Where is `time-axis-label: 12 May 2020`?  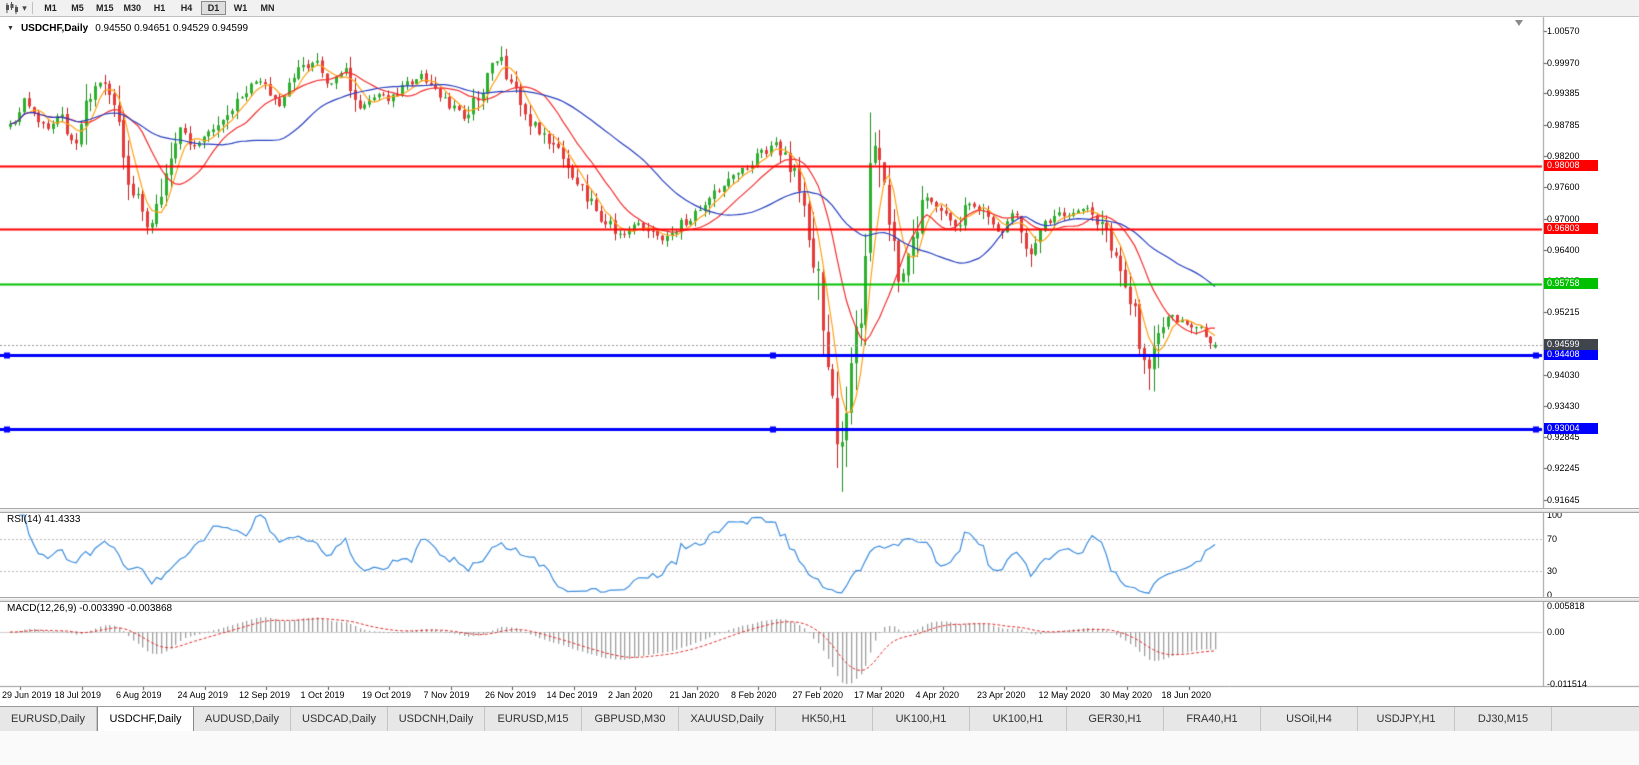
time-axis-label: 12 May 2020 is located at coordinates (1064, 695).